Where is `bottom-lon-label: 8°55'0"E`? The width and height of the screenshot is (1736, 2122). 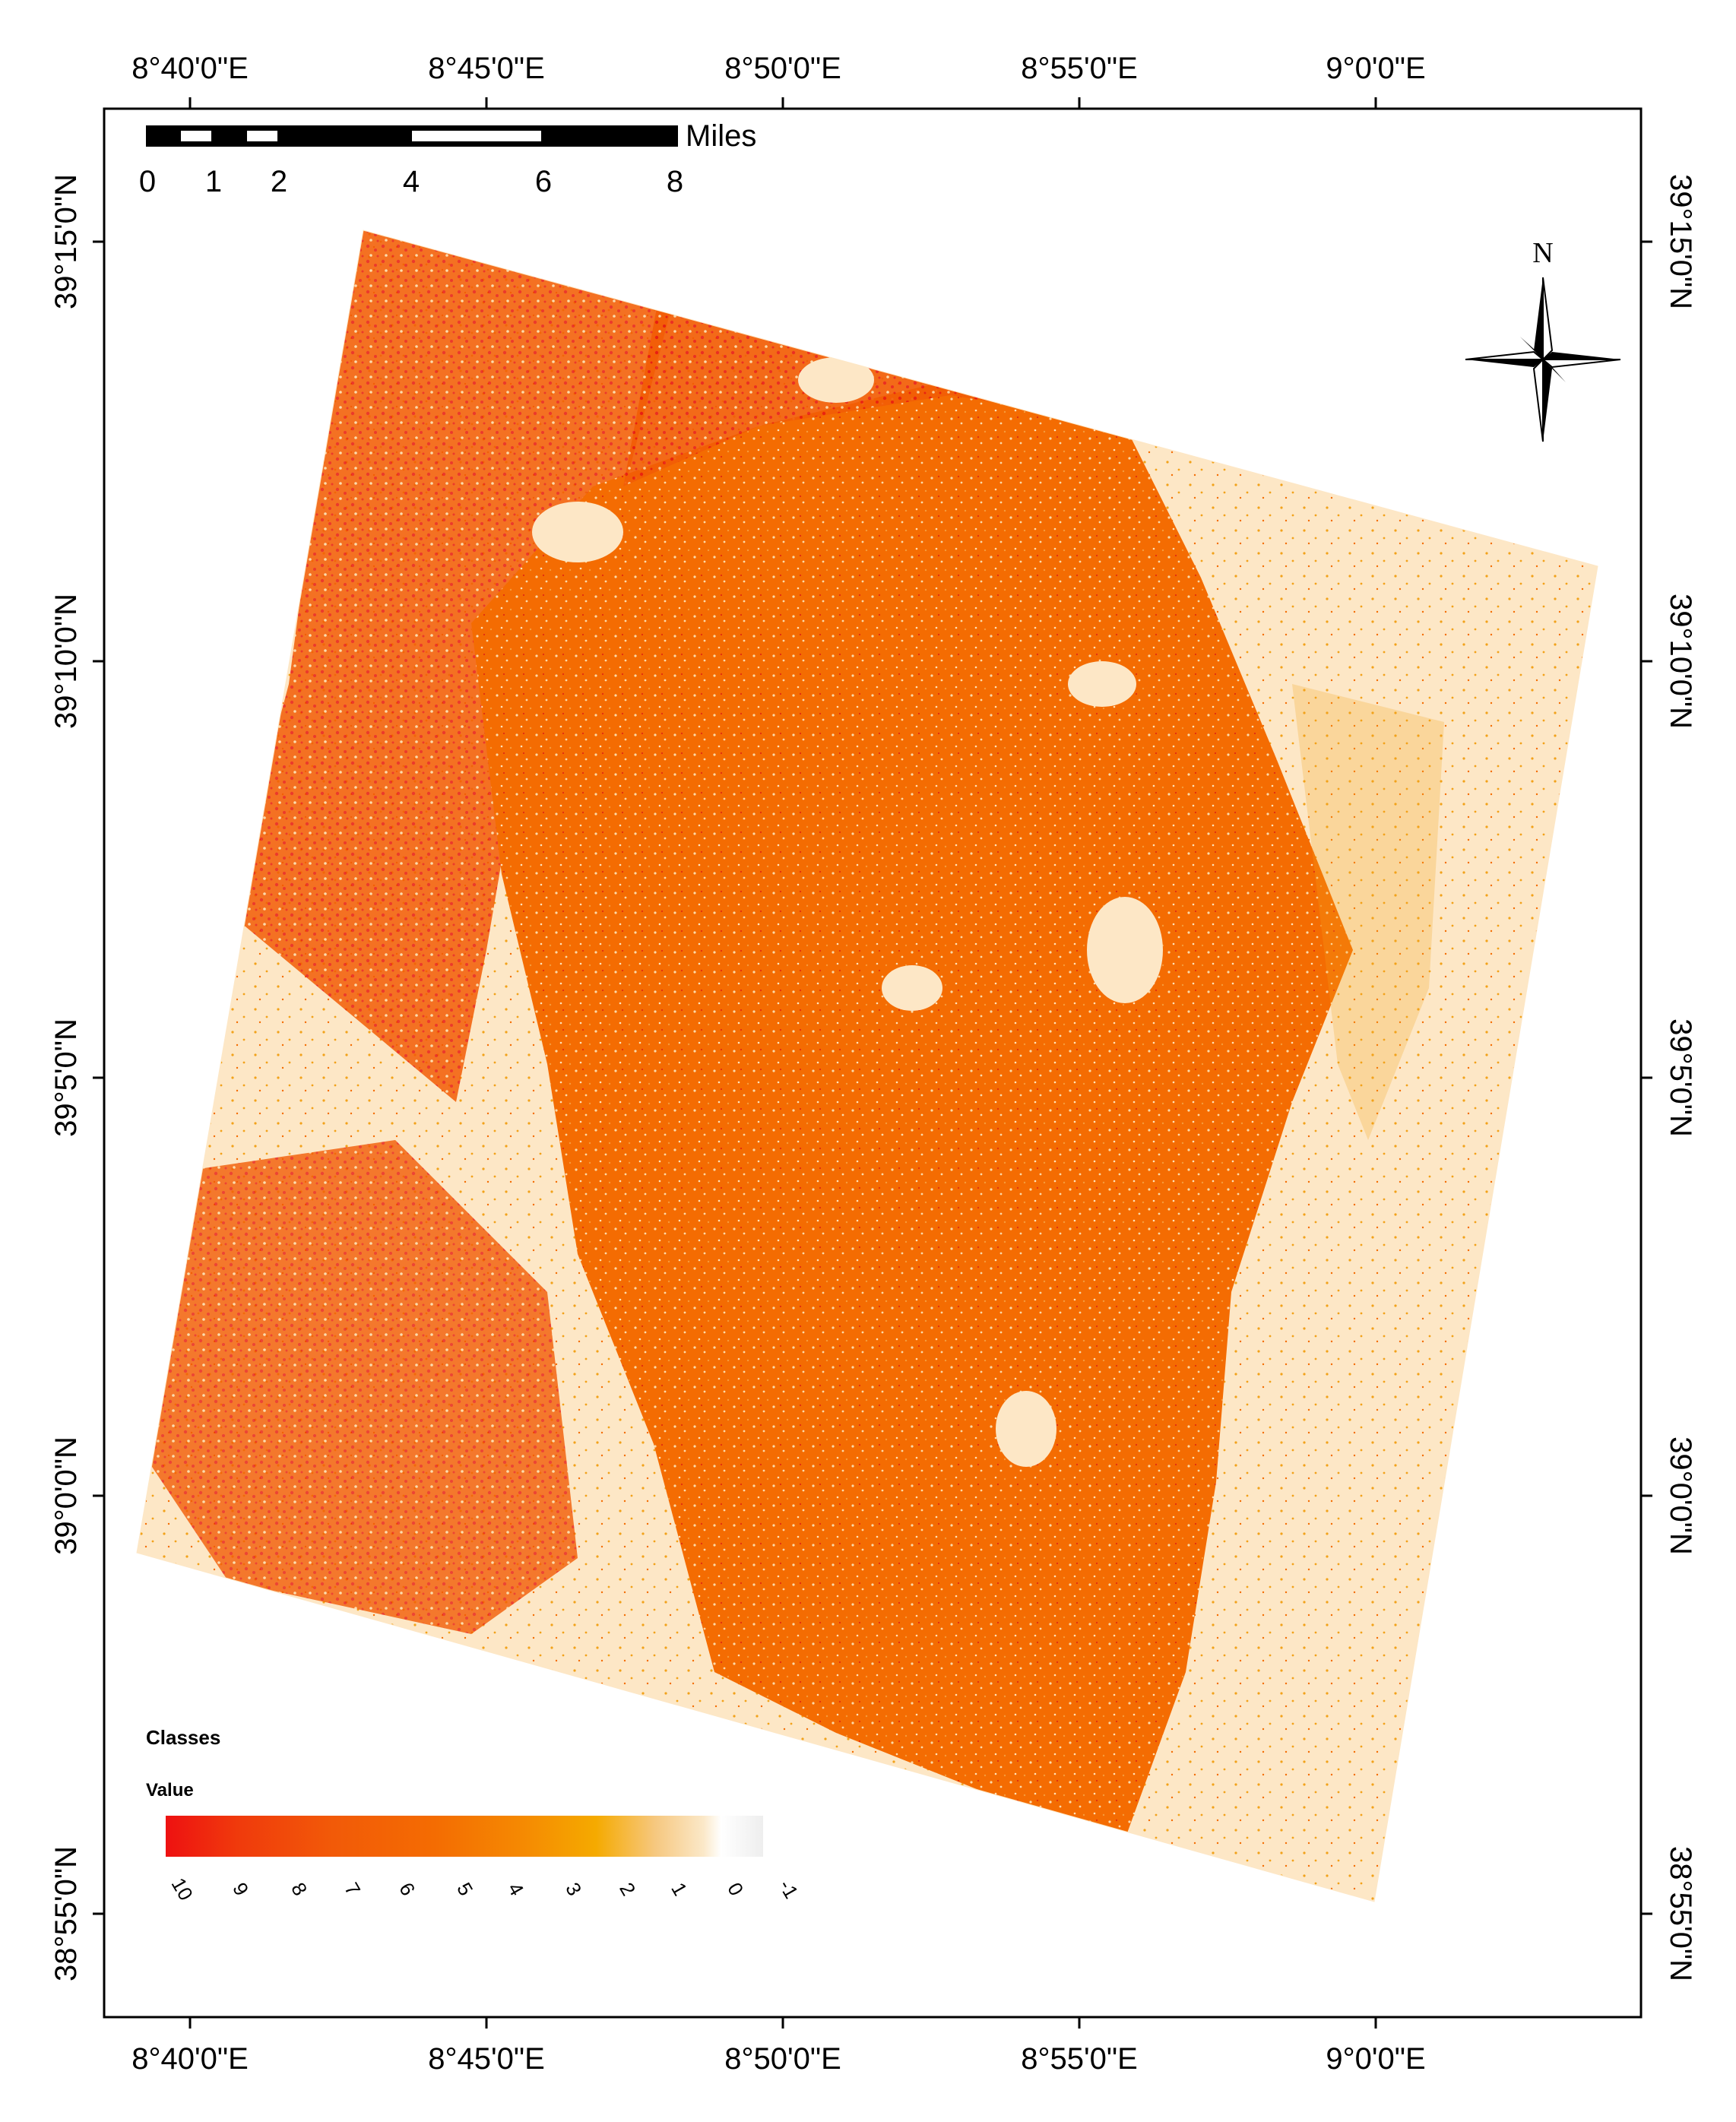
bottom-lon-label: 8°55'0"E is located at coordinates (1079, 2059).